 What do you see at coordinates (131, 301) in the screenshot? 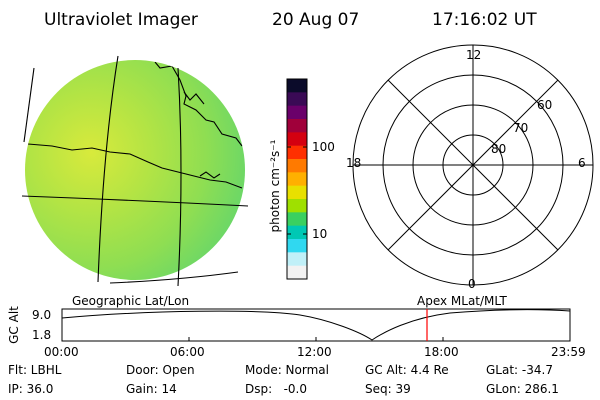
I see `image-caption: Geographic Lat/Lon` at bounding box center [131, 301].